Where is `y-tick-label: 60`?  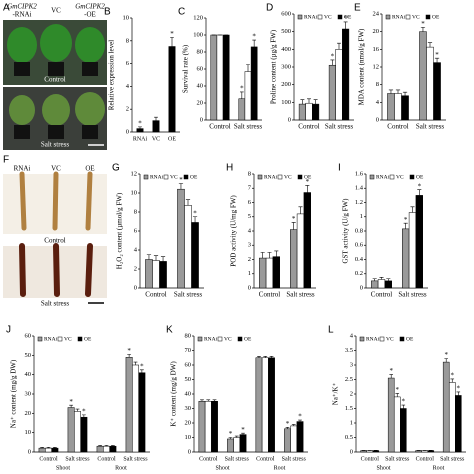 y-tick-label: 60 is located at coordinates (28, 335).